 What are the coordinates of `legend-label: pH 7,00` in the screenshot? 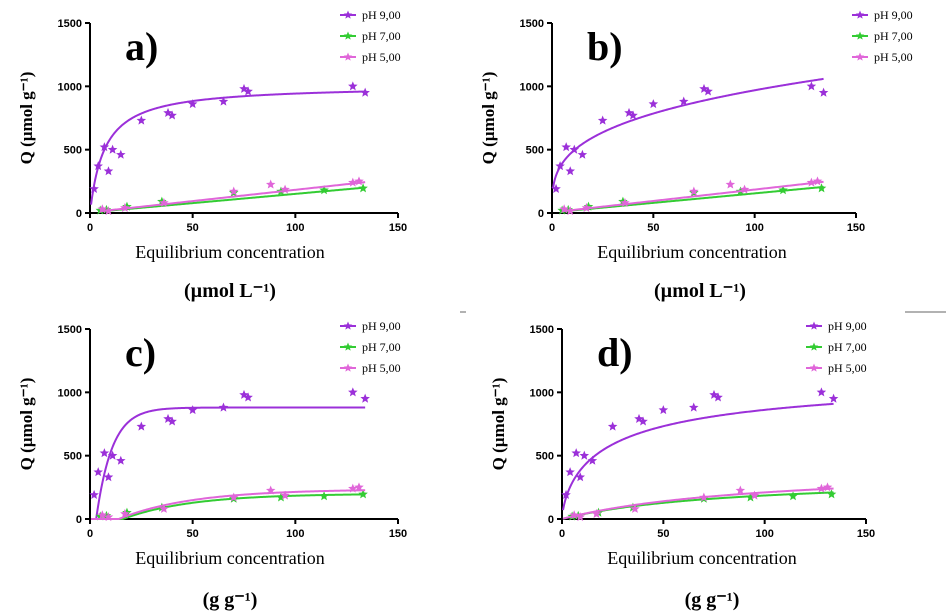 It's located at (893, 36).